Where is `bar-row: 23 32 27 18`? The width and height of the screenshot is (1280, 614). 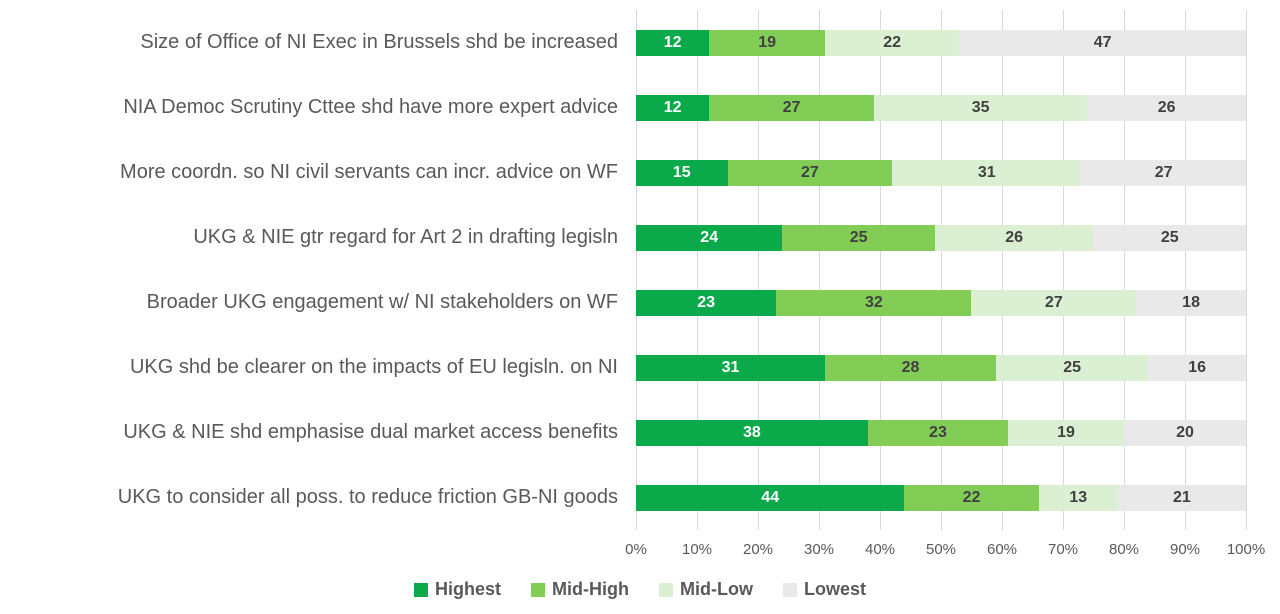
bar-row: 23 32 27 18 is located at coordinates (941, 302).